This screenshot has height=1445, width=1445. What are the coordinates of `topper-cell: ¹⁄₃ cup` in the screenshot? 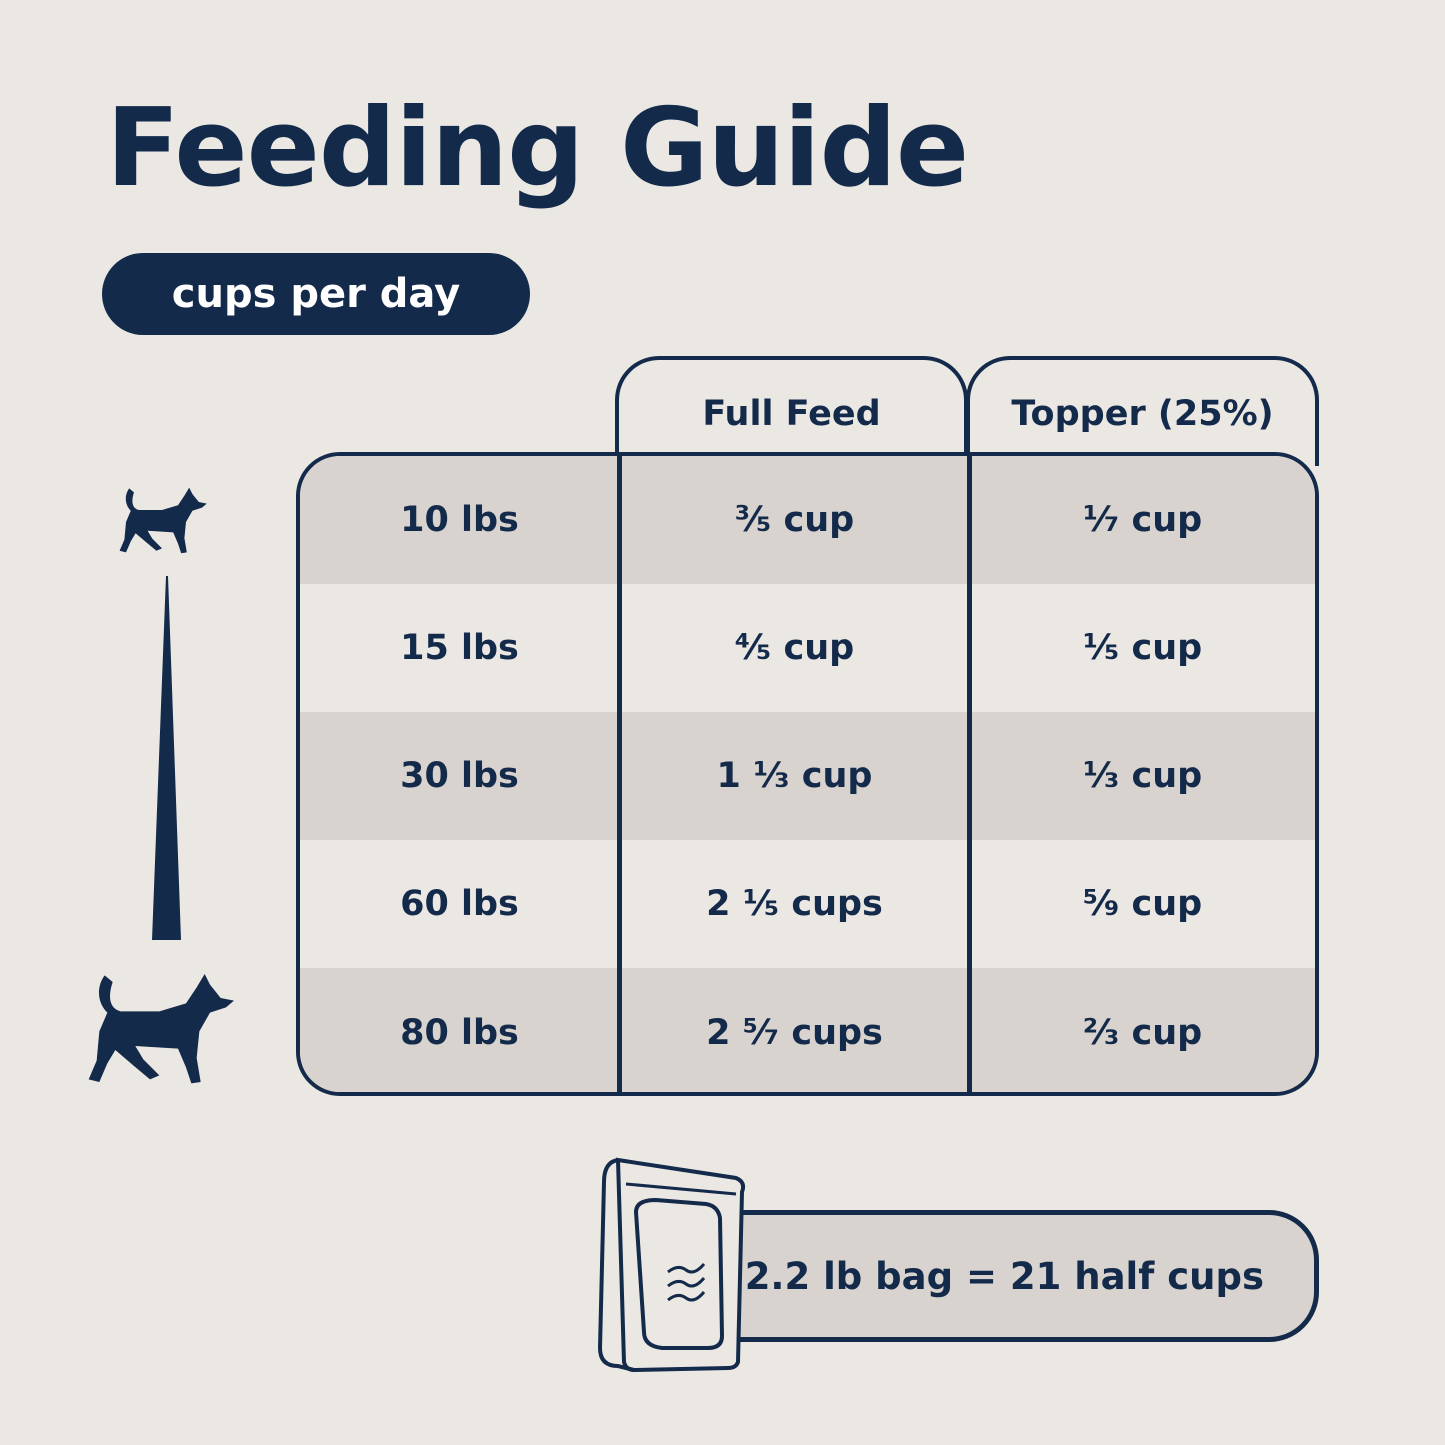 It's located at (1142, 776).